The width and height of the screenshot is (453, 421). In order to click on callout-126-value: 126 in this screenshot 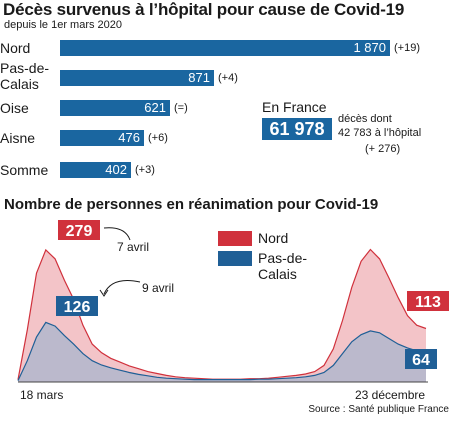, I will do `click(77, 307)`.